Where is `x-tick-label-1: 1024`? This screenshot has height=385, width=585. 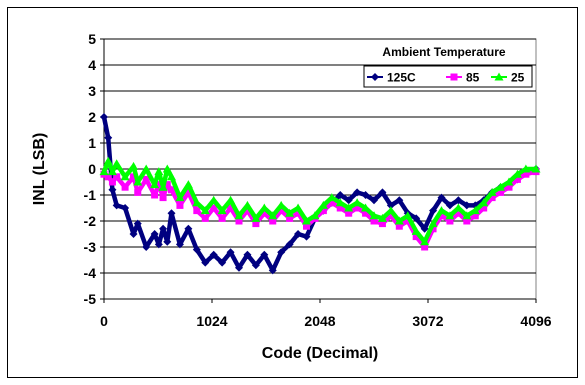 x-tick-label-1: 1024 is located at coordinates (211, 321).